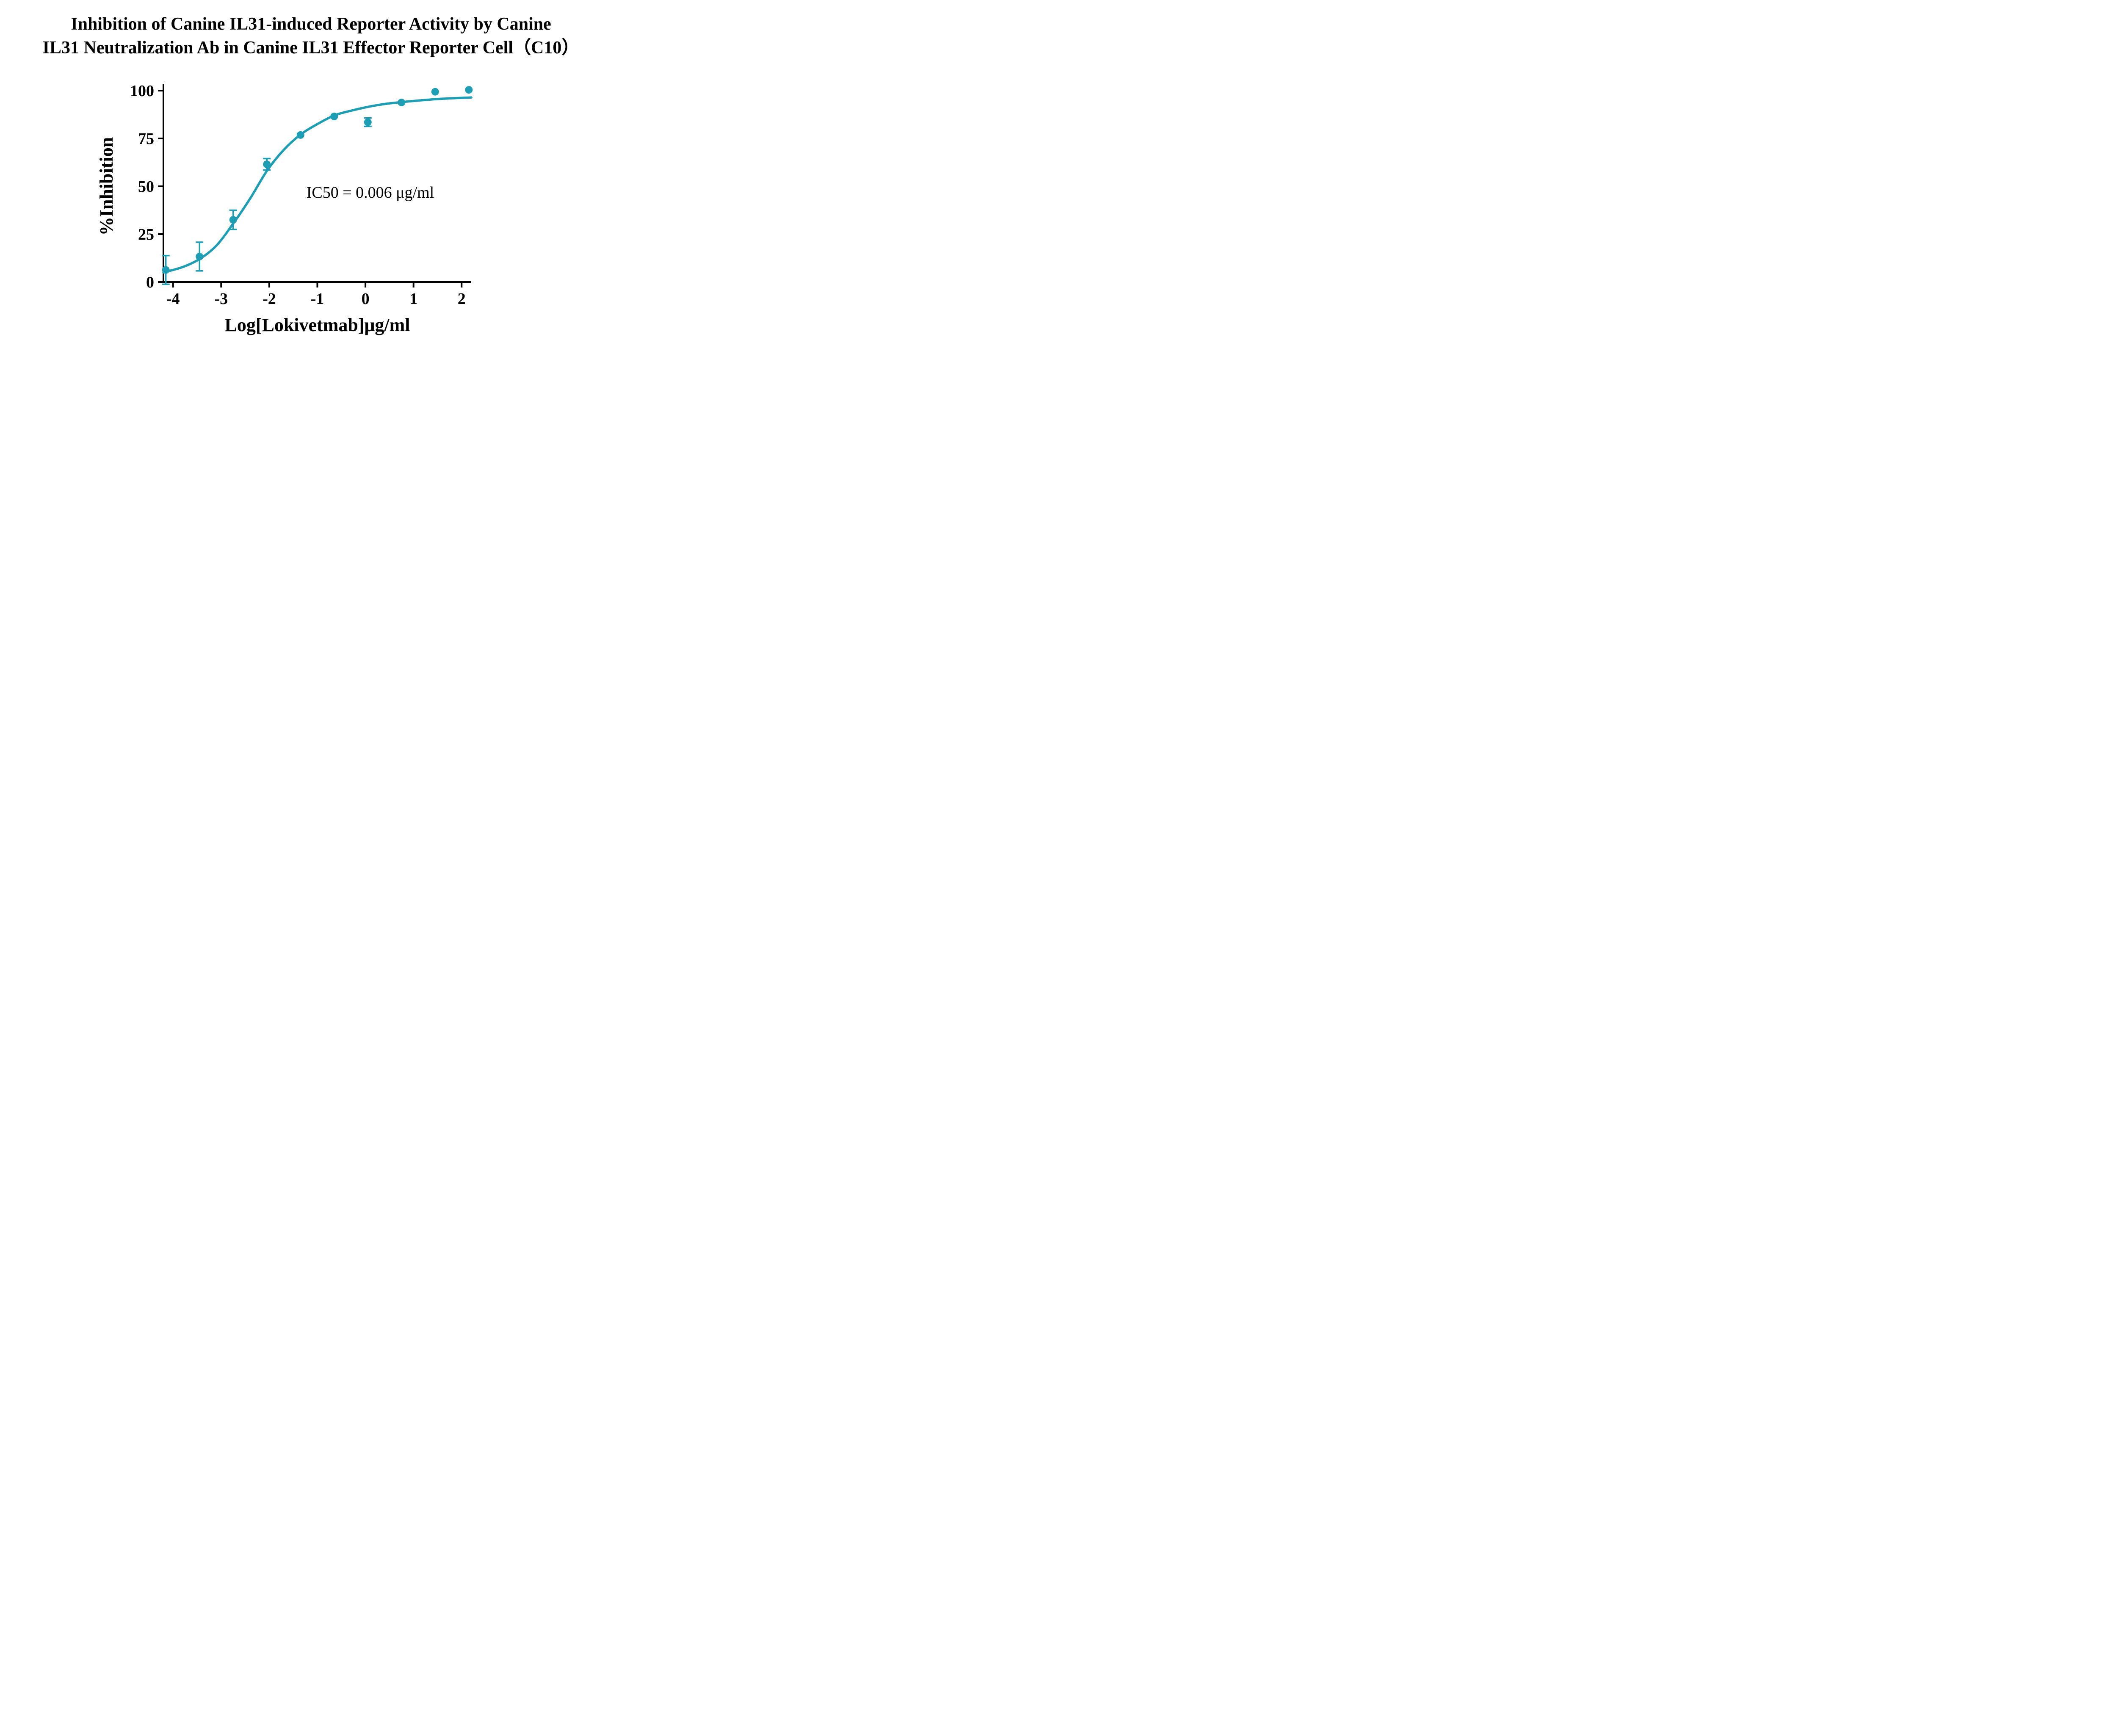  Describe the element at coordinates (150, 282) in the screenshot. I see `y-tick-label: 0` at that location.